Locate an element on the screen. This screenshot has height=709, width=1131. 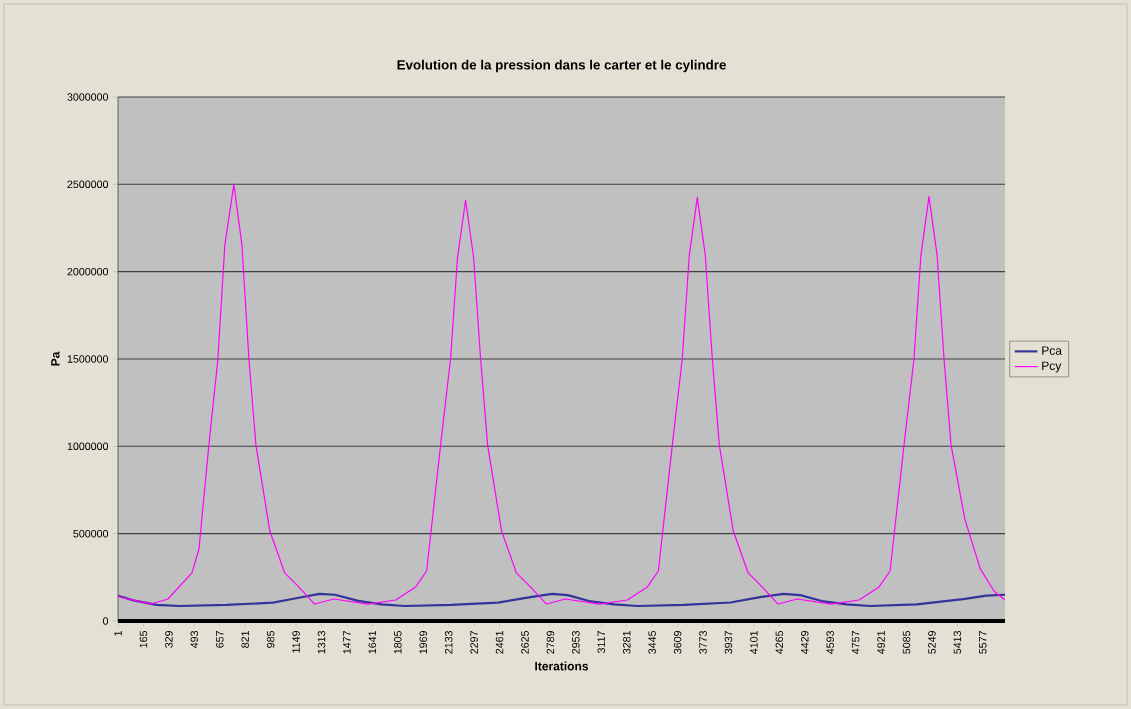
y-tick-label: 2500000 is located at coordinates (88, 184).